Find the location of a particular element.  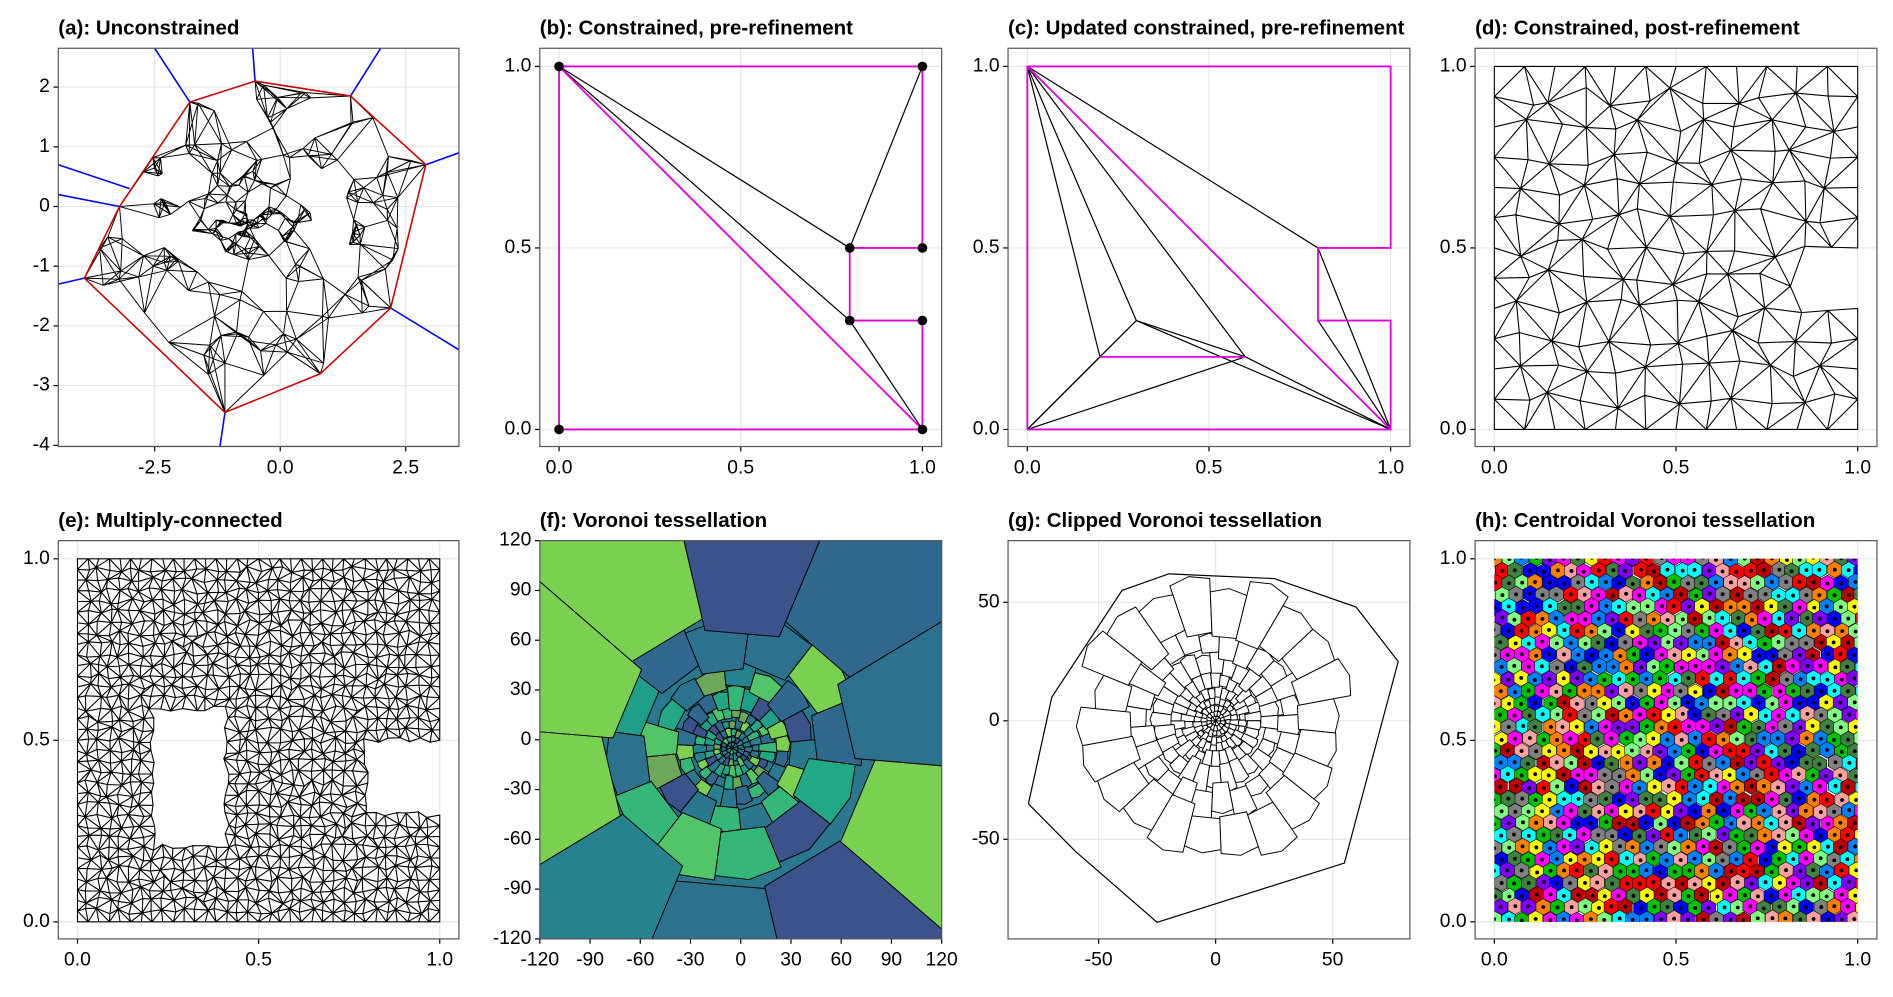

y-tick-label: 0.0 is located at coordinates (518, 429).